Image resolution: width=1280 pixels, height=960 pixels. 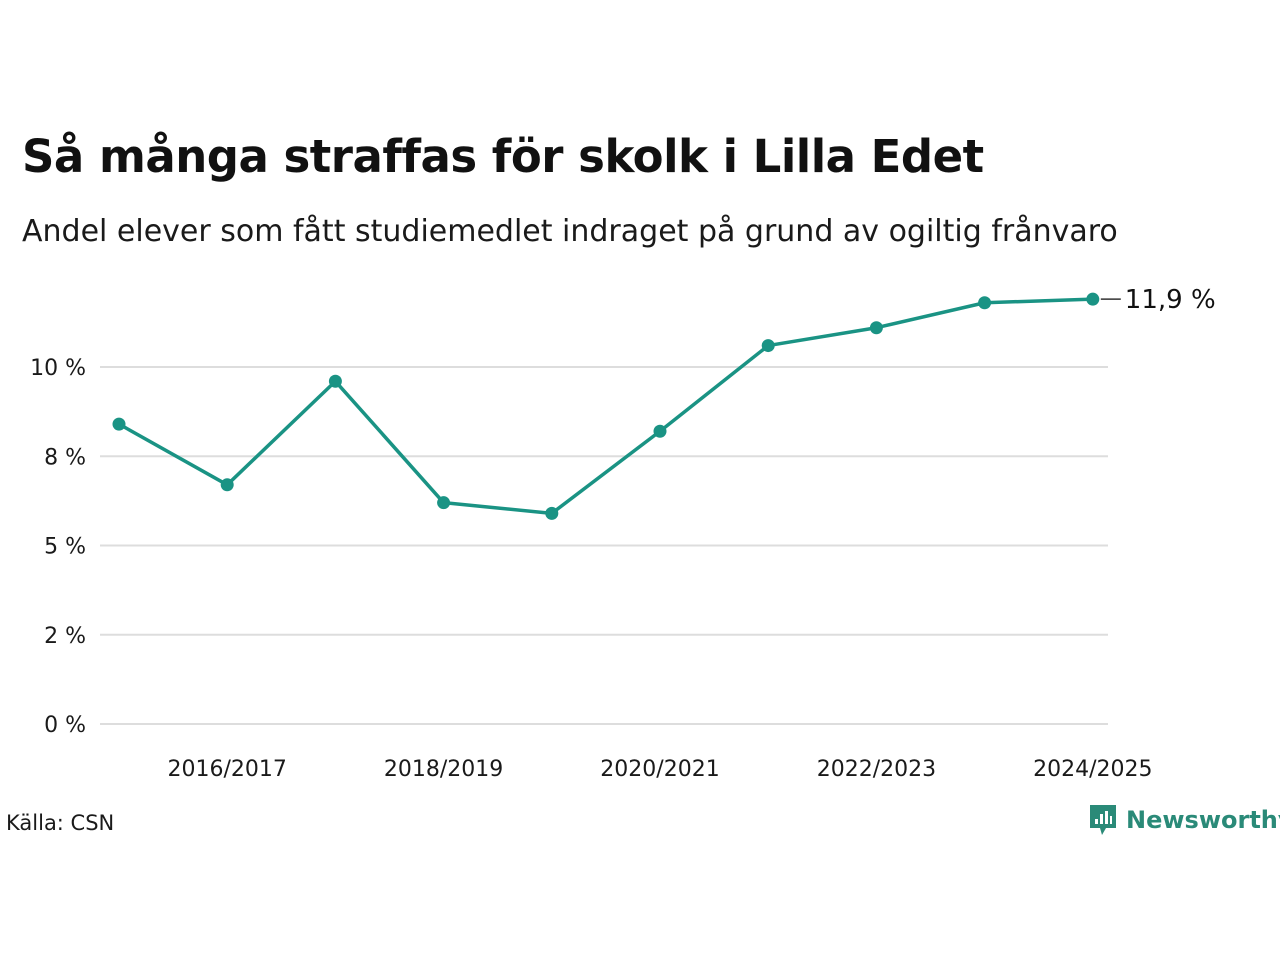 I want to click on end-value-label: 11,9 %, so click(x=1170, y=300).